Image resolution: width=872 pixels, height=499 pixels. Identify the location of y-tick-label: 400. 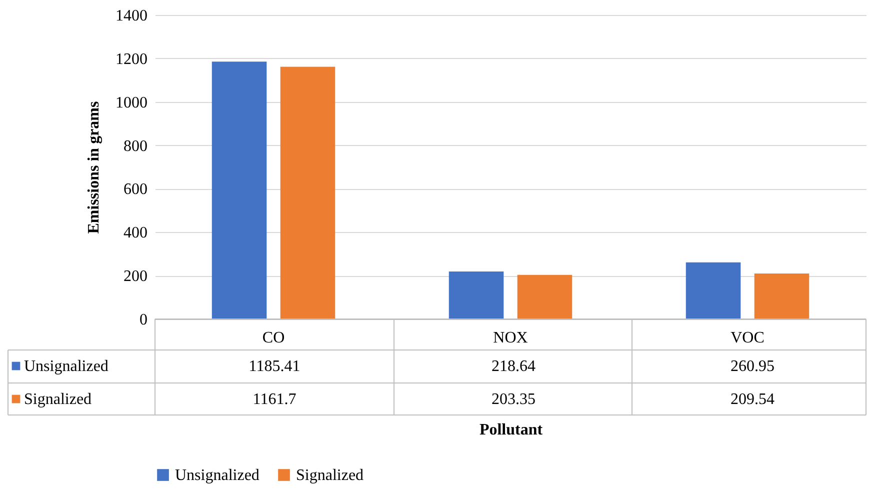
(136, 233).